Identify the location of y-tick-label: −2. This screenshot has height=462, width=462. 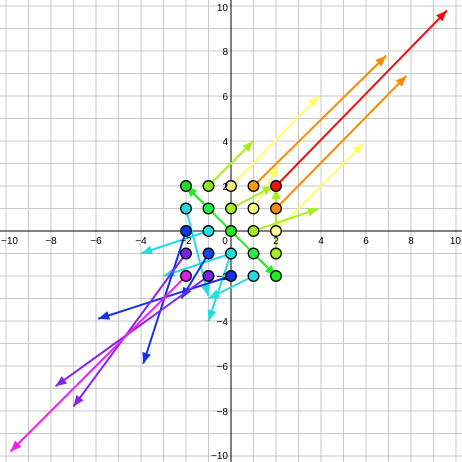
(223, 277).